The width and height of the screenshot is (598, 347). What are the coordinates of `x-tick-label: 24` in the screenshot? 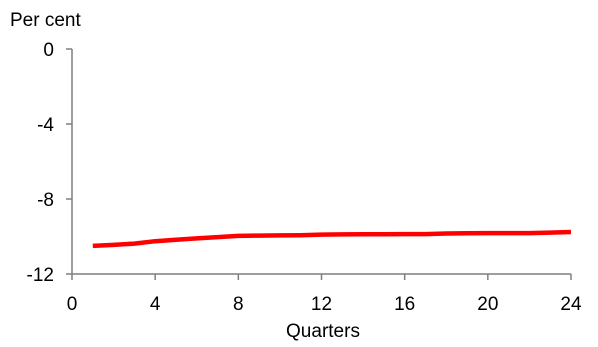 It's located at (571, 304).